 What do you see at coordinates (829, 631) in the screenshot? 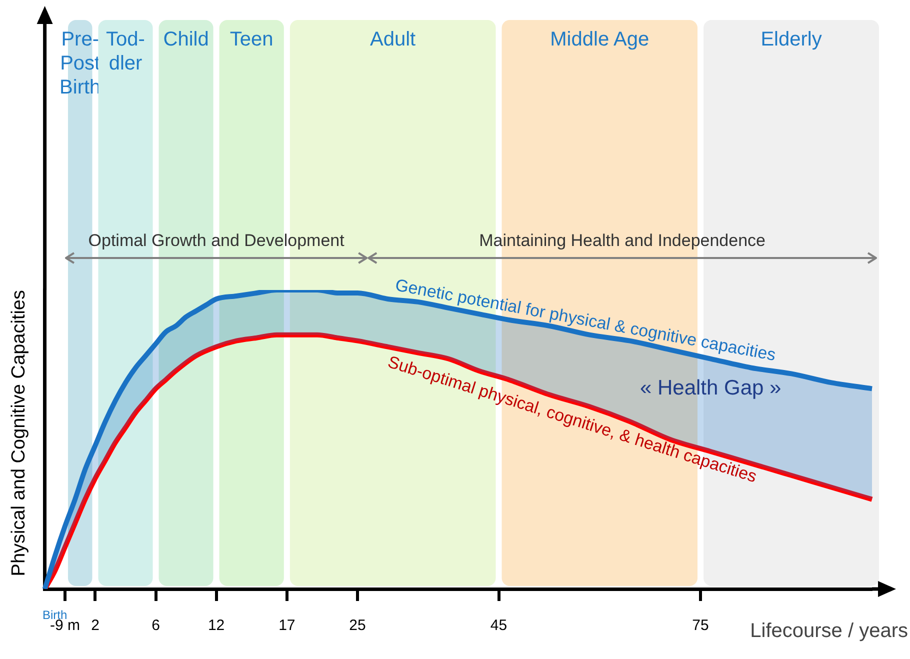
I see `x-axis-title: Lifecourse / years` at bounding box center [829, 631].